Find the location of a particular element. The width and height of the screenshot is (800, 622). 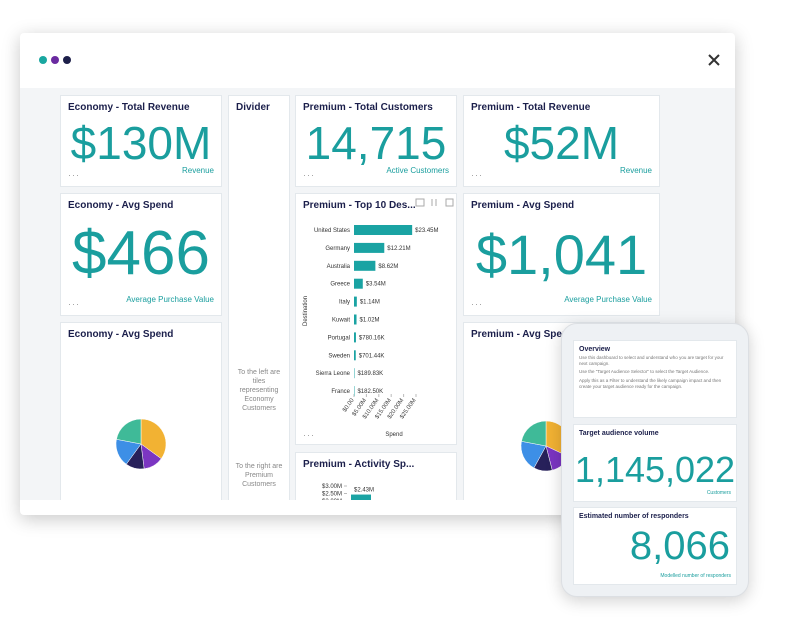

data-label: $2.43M is located at coordinates (364, 491).